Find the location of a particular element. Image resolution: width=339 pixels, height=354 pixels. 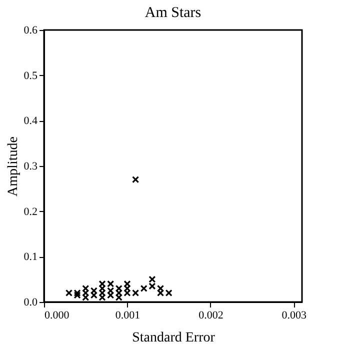

y-tick-label: 0.3 is located at coordinates (31, 166).